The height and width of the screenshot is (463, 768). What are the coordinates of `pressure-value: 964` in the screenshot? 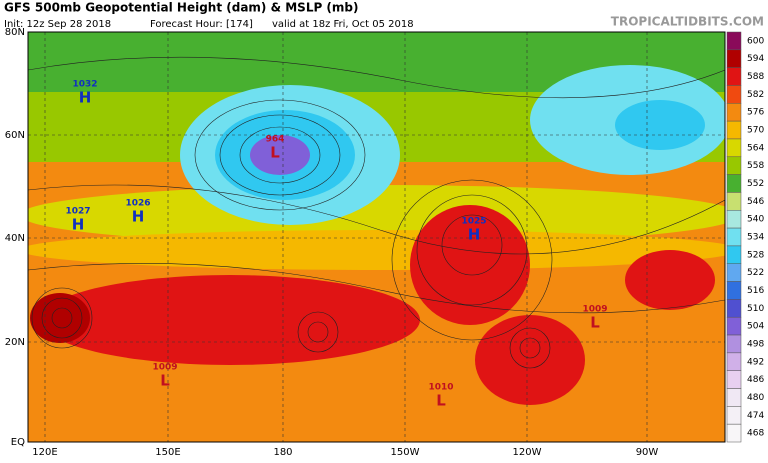 It's located at (275, 140).